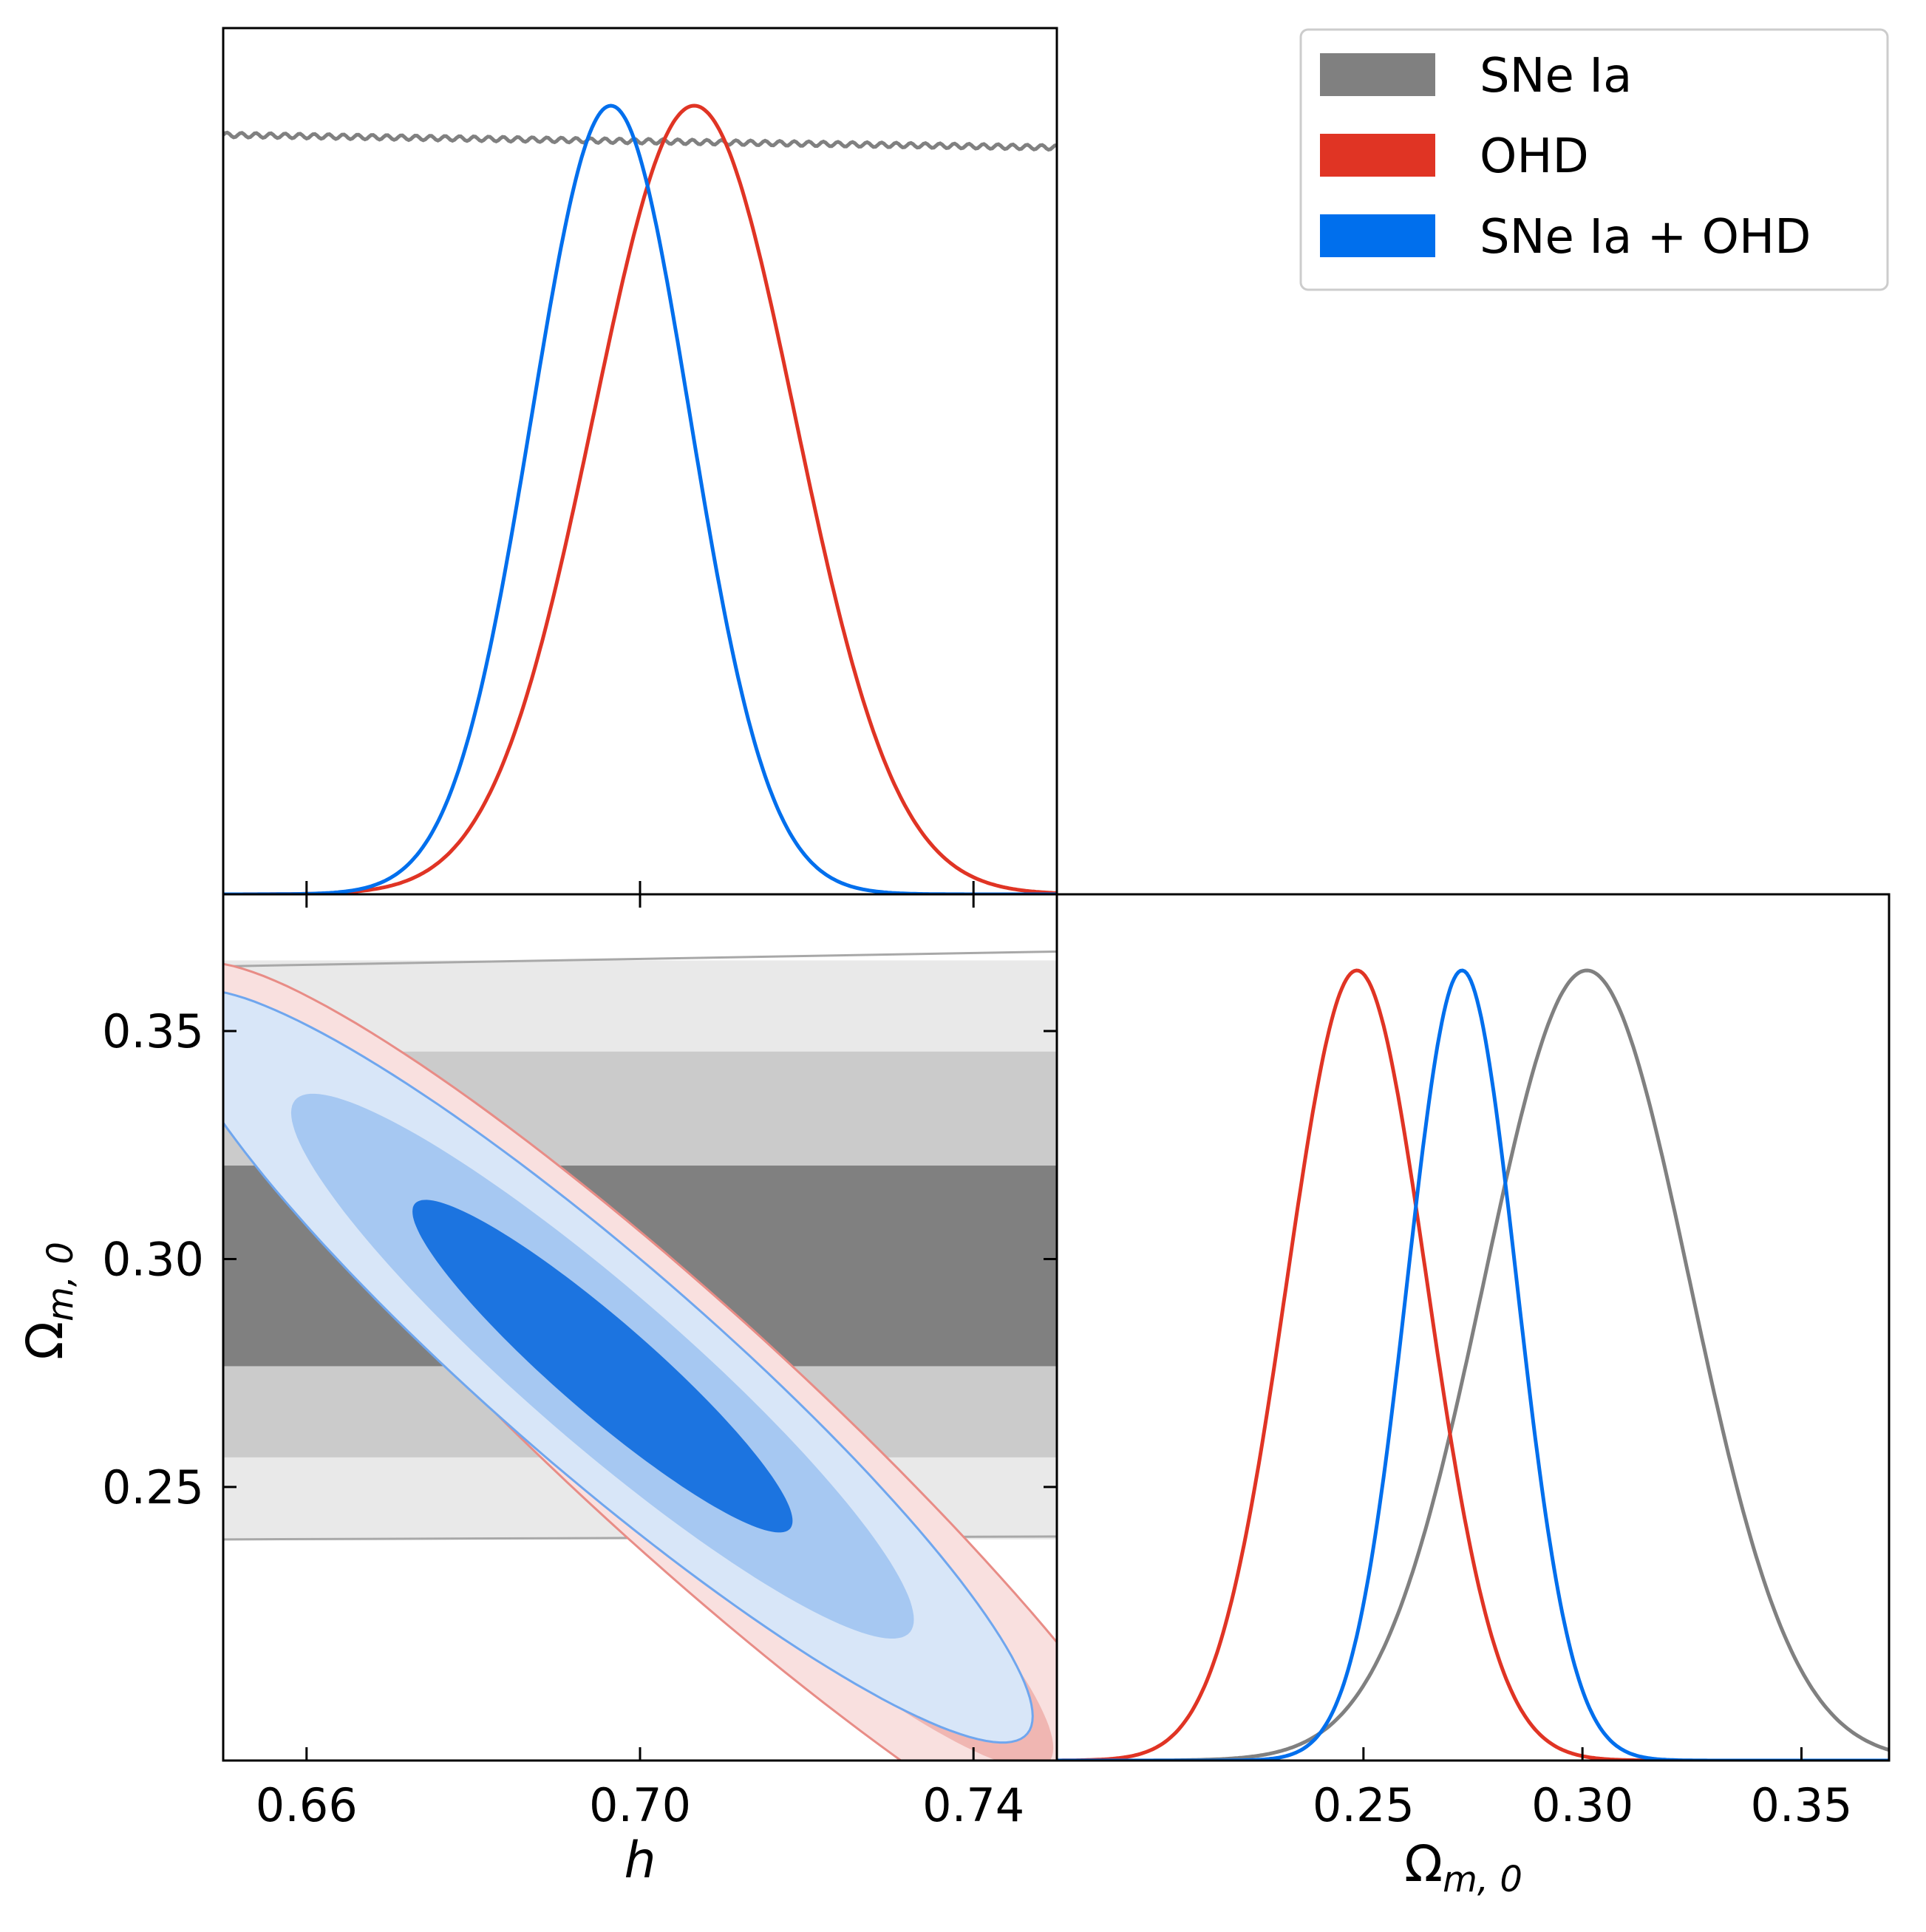  I want to click on h-marginal-curve-snia, so click(640, 141).